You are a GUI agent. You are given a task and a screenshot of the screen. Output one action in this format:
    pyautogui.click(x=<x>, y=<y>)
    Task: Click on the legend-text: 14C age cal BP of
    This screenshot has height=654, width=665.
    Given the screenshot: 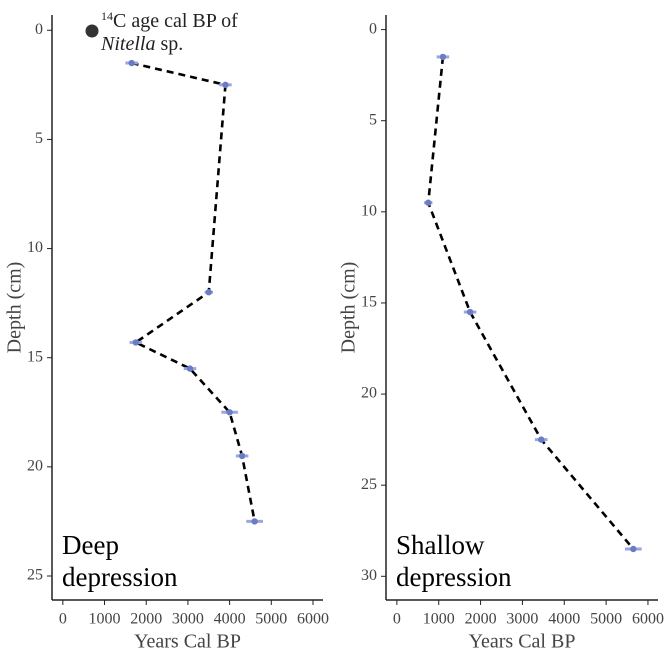 What is the action you would take?
    pyautogui.click(x=169, y=20)
    